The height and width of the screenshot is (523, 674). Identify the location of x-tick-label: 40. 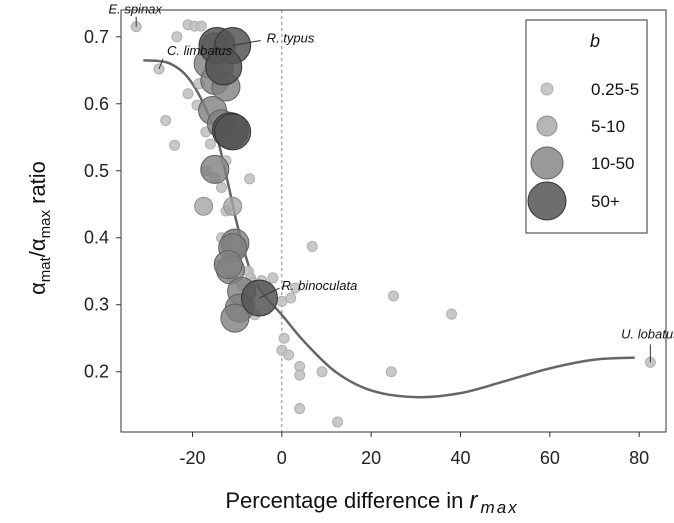
(460, 458).